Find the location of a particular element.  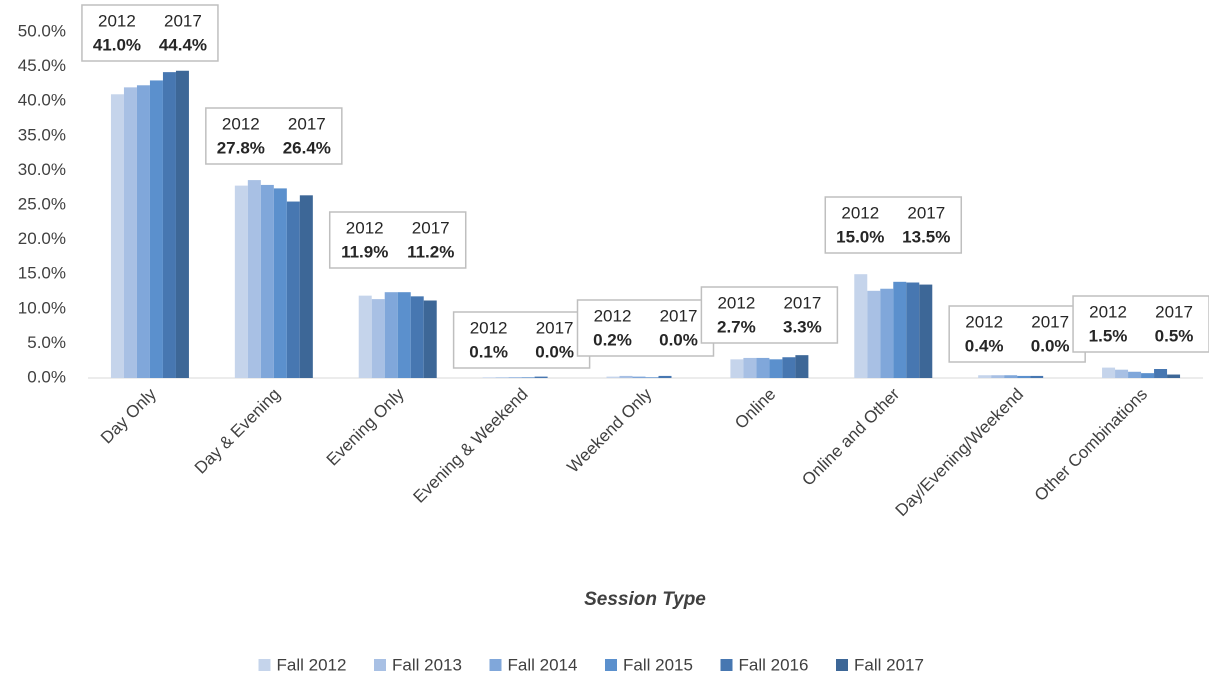

legend-label: Fall 2012 is located at coordinates (312, 664).